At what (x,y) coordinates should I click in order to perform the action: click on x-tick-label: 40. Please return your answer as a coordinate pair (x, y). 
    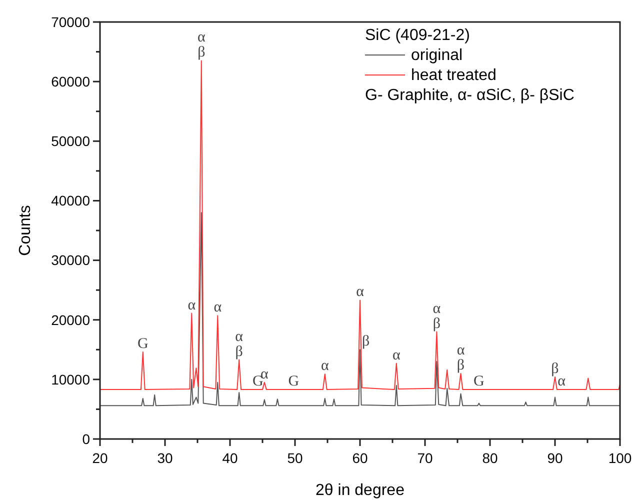
    Looking at the image, I should click on (230, 458).